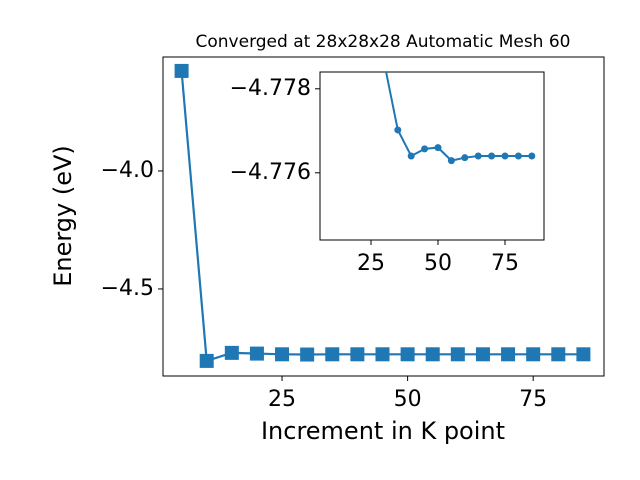  I want to click on chart-title: Converged at 28x28x28 Automatic Mesh 60, so click(383, 42).